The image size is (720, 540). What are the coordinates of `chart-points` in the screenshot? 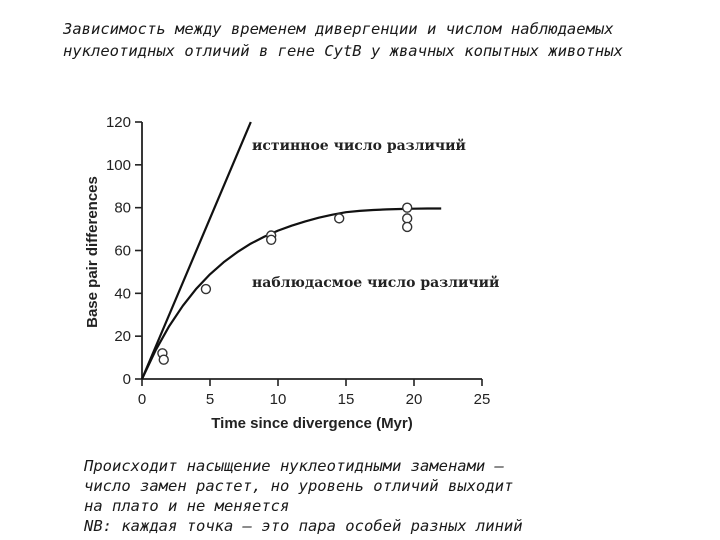 It's located at (285, 283).